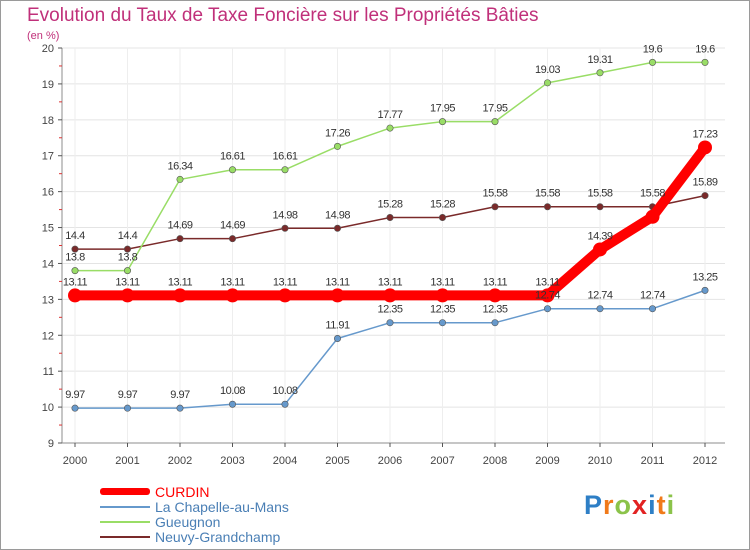  Describe the element at coordinates (75, 395) in the screenshot. I see `data-label: 9.97` at that location.